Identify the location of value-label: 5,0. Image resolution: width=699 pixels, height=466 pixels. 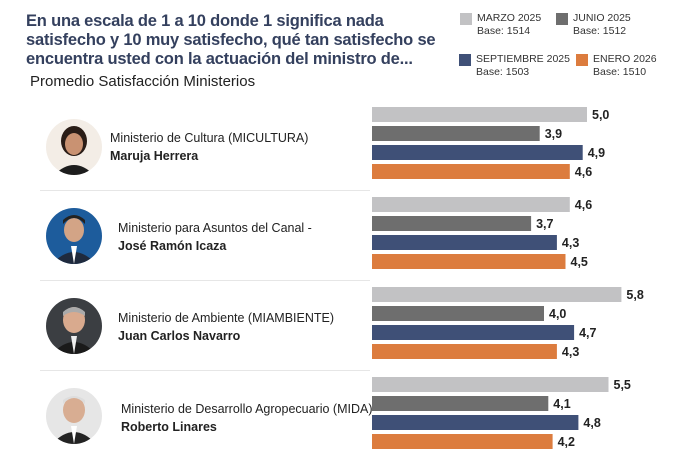
(600, 115).